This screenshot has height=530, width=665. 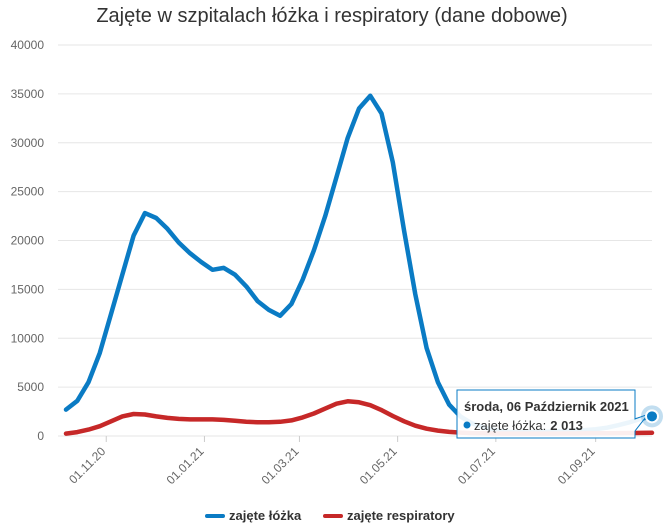 What do you see at coordinates (576, 465) in the screenshot?
I see `x-tick-label: 01.09.21` at bounding box center [576, 465].